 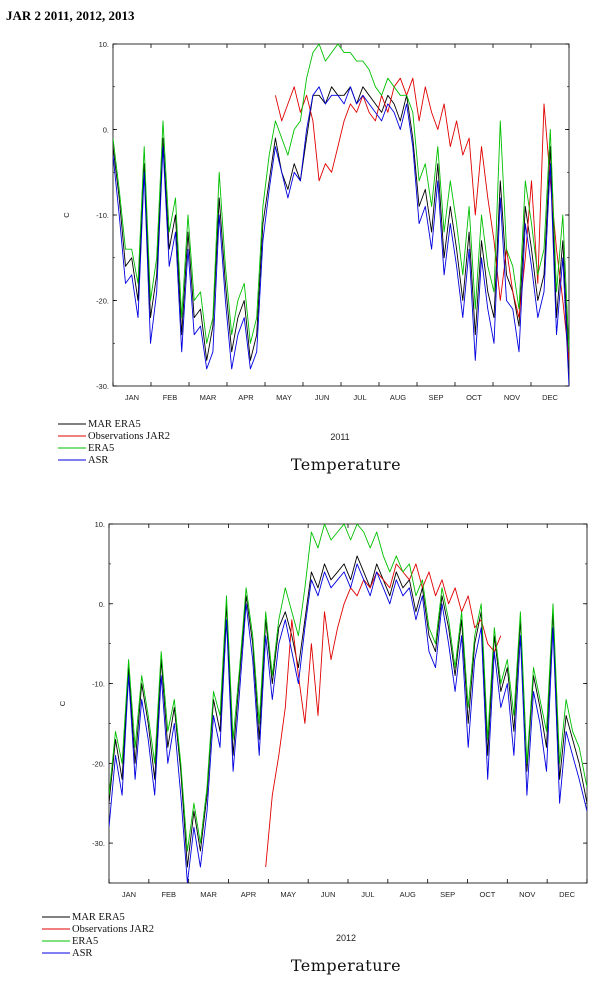 What do you see at coordinates (70, 15) in the screenshot?
I see `page-title: JAR 2 2011, 2012, 2013` at bounding box center [70, 15].